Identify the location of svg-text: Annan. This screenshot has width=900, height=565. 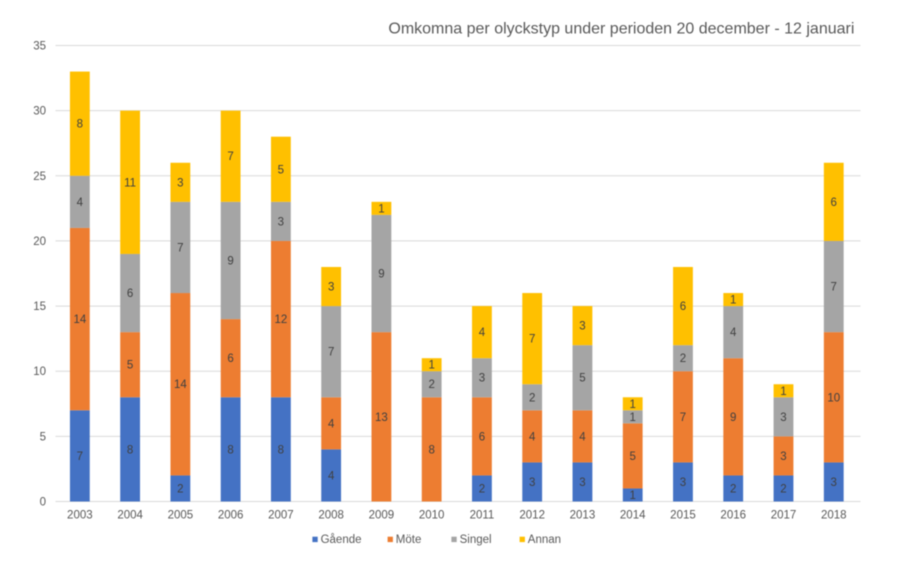
(544, 540).